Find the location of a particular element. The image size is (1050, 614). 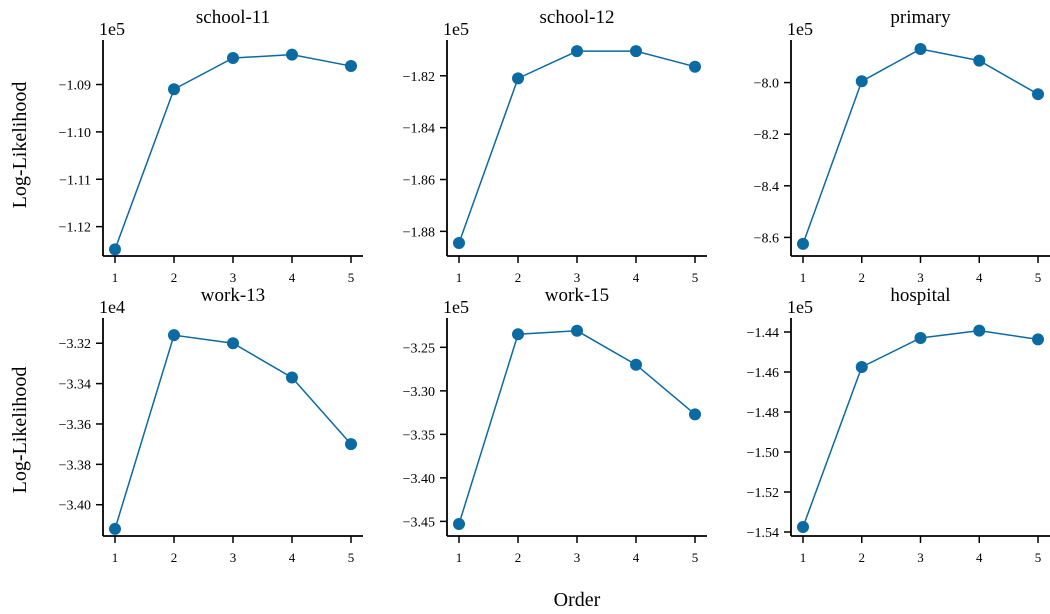

x-axis-label: Order is located at coordinates (577, 600).